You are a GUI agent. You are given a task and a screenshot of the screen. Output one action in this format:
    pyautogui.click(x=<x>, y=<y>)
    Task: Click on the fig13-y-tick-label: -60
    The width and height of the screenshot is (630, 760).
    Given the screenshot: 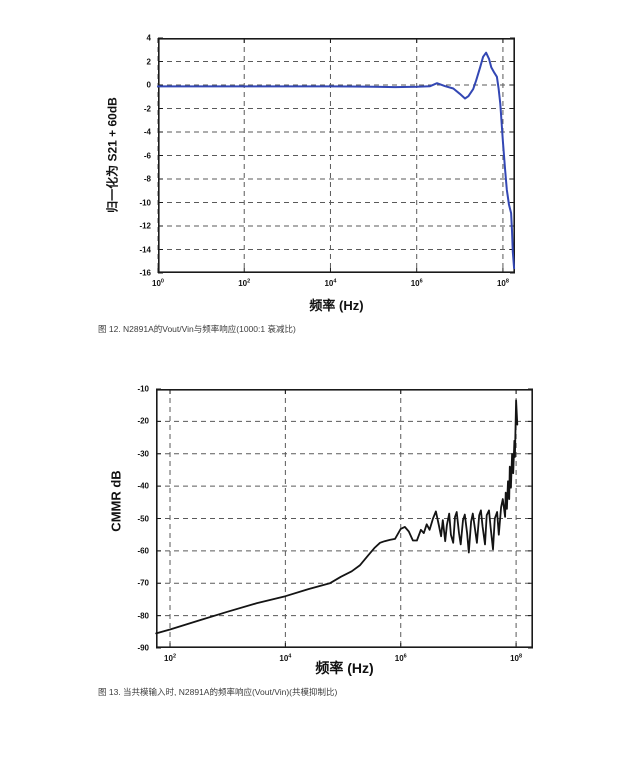 What is the action you would take?
    pyautogui.click(x=143, y=551)
    